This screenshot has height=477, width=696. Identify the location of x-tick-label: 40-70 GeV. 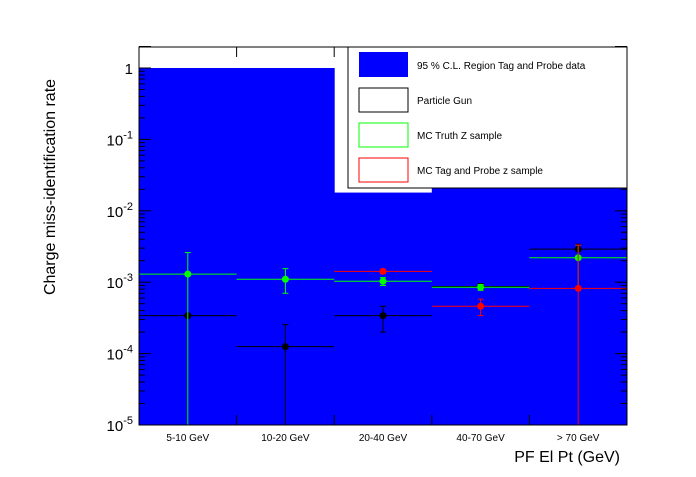
(480, 438).